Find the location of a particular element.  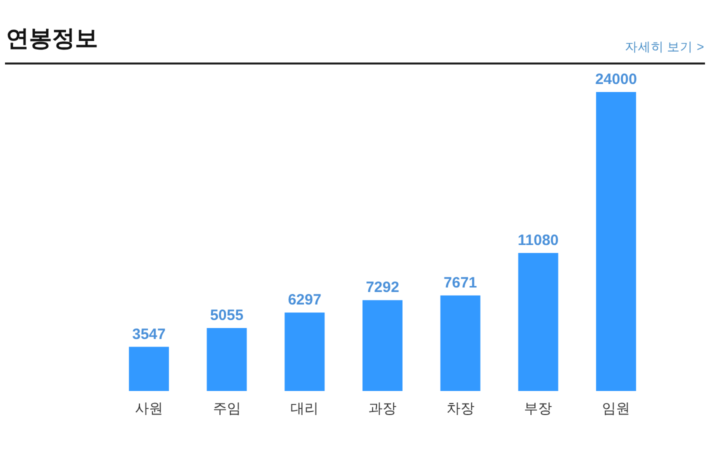

data-label: 24000 is located at coordinates (616, 79).